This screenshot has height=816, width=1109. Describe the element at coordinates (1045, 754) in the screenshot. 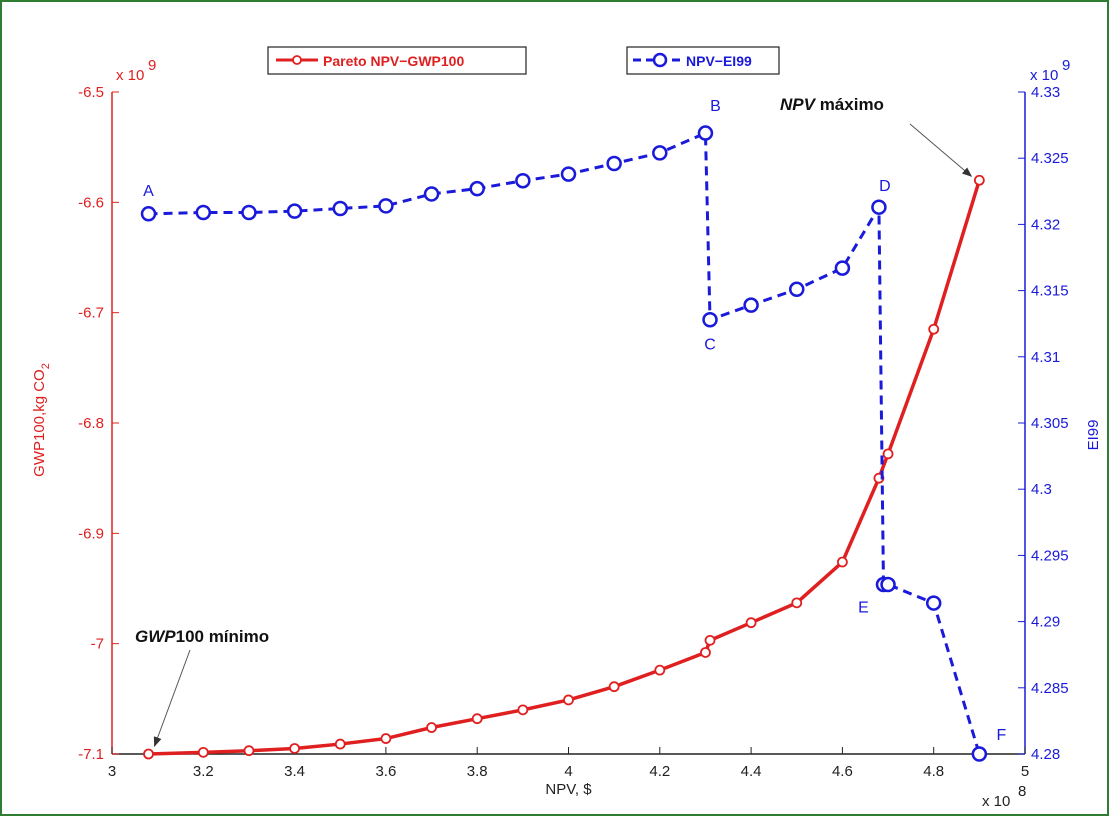

I see `right-y-tick-label: 4.28` at that location.